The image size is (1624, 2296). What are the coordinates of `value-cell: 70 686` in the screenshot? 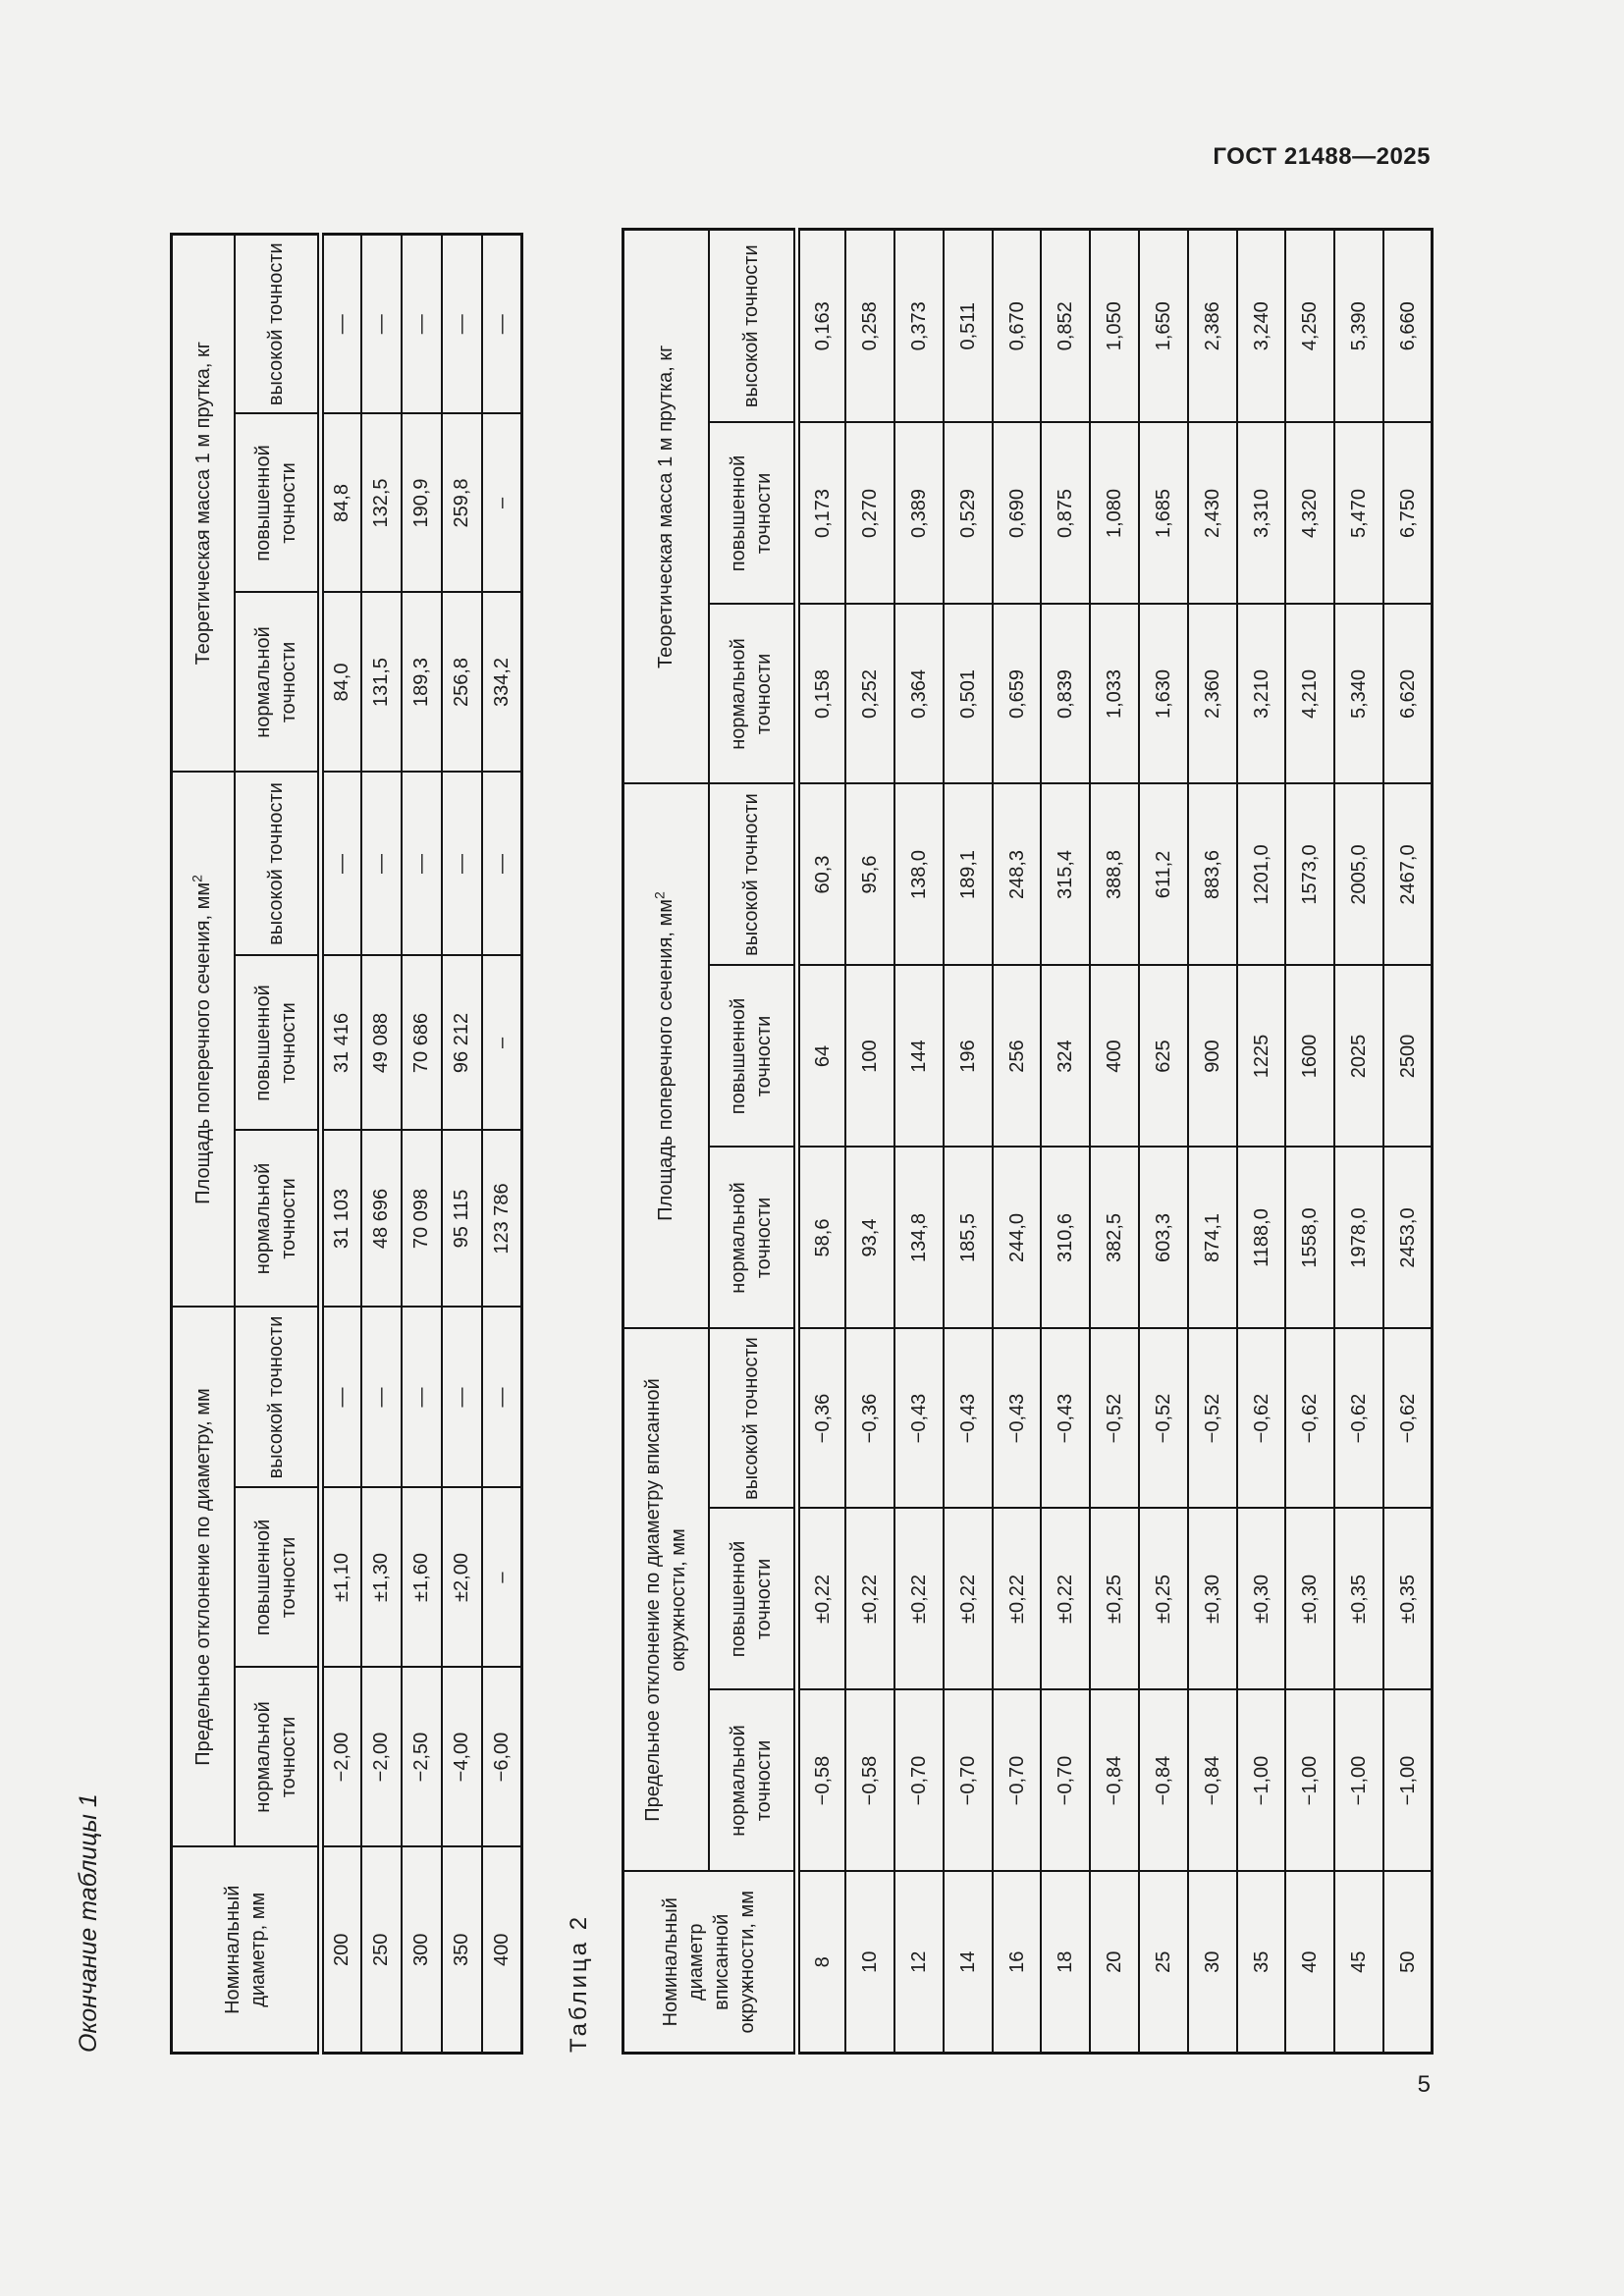 It's located at (421, 1043).